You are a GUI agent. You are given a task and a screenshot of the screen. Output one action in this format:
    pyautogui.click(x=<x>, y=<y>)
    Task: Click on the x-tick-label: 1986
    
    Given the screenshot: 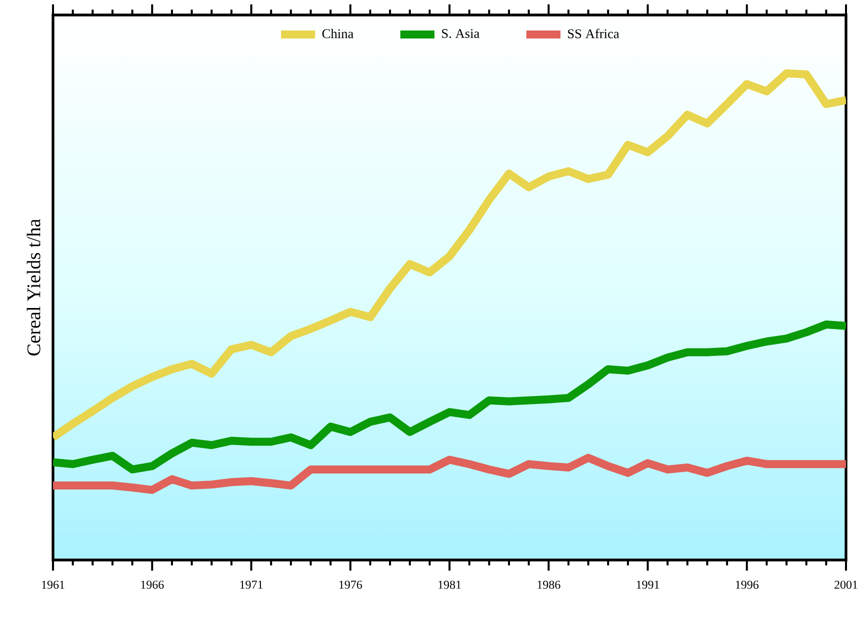 What is the action you would take?
    pyautogui.click(x=549, y=584)
    